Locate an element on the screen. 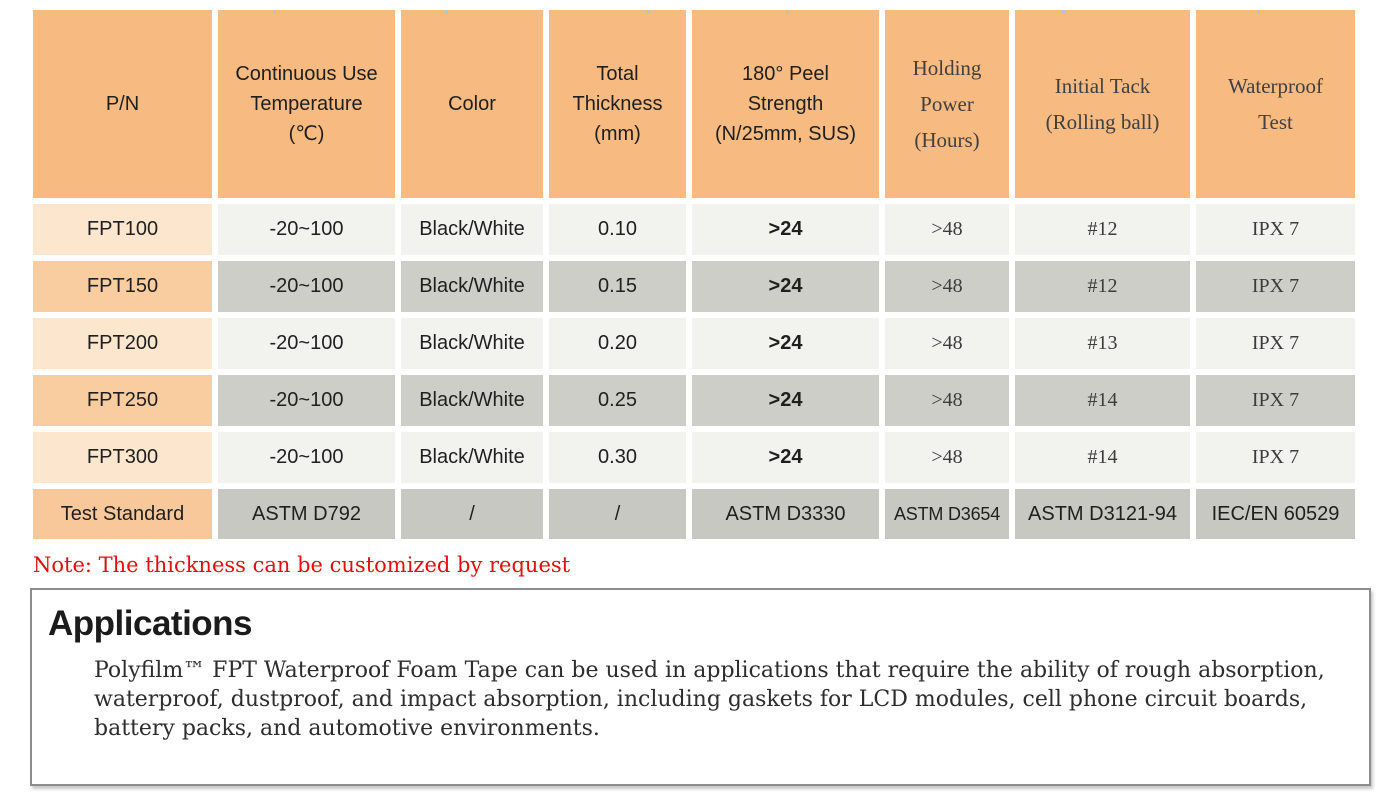 The width and height of the screenshot is (1389, 810). table-cell: 0.10 is located at coordinates (617, 229).